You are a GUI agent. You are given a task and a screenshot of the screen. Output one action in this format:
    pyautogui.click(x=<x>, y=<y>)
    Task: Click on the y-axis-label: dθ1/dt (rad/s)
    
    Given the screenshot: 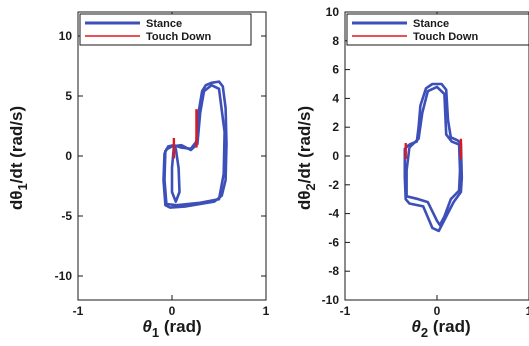 What is the action you would take?
    pyautogui.click(x=18, y=158)
    